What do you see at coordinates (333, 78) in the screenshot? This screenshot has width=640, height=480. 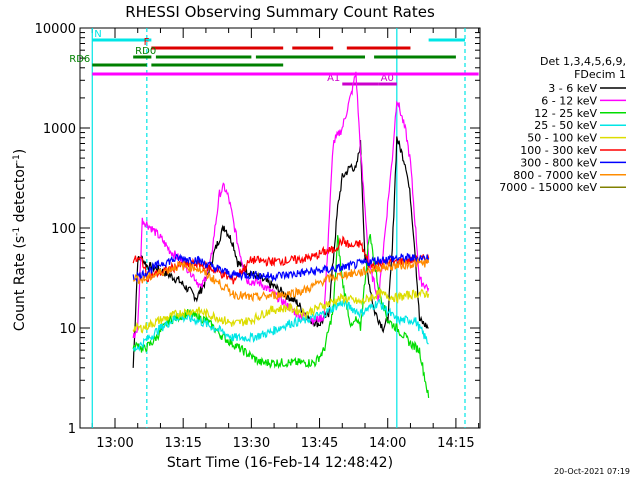 I see `flag-label: A1` at bounding box center [333, 78].